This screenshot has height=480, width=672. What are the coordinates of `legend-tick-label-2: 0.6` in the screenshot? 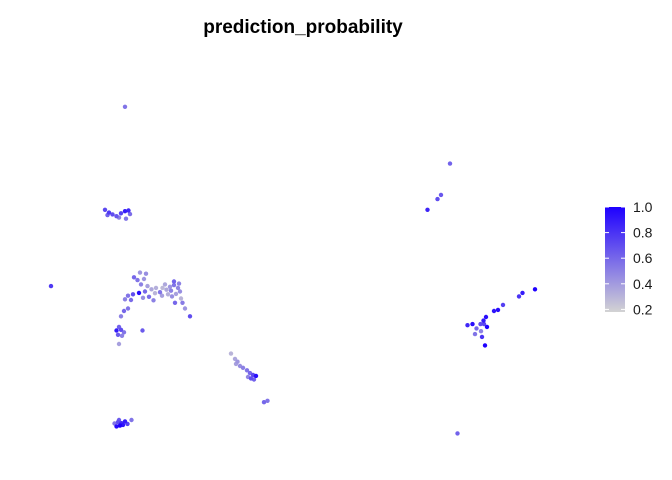 It's located at (643, 258).